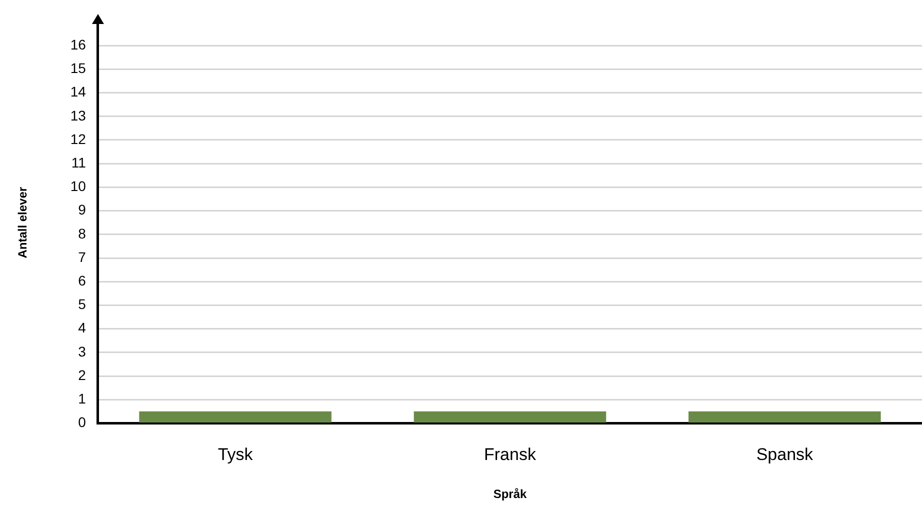 The width and height of the screenshot is (922, 510). What do you see at coordinates (82, 256) in the screenshot?
I see `y-tick-label: 7` at bounding box center [82, 256].